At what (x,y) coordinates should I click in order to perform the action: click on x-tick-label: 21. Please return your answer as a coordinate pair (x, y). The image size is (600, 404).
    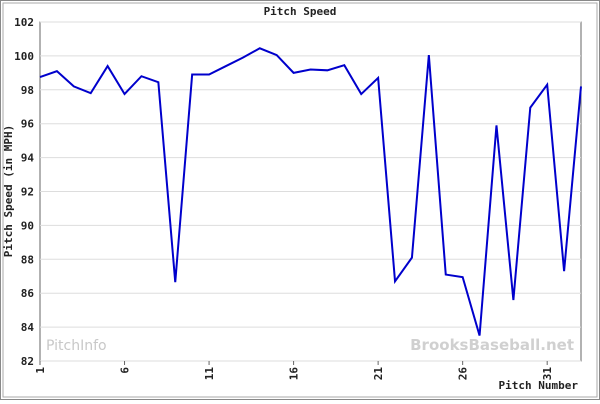
    Looking at the image, I should click on (378, 374).